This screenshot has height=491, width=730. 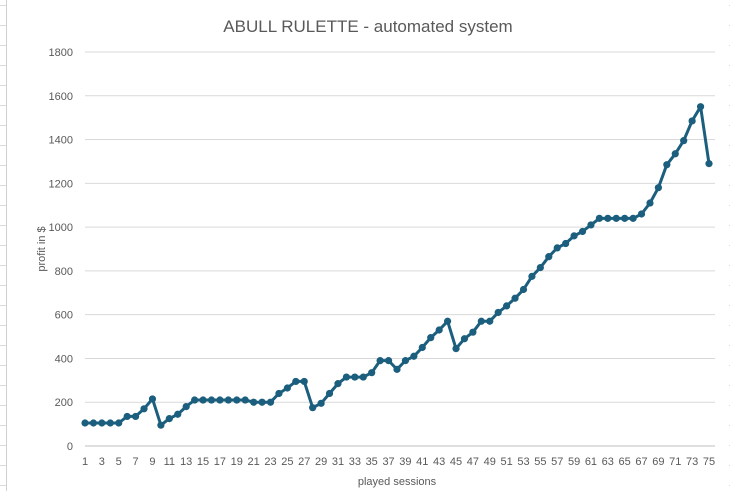 I want to click on x-tick-label: 9, so click(x=152, y=462).